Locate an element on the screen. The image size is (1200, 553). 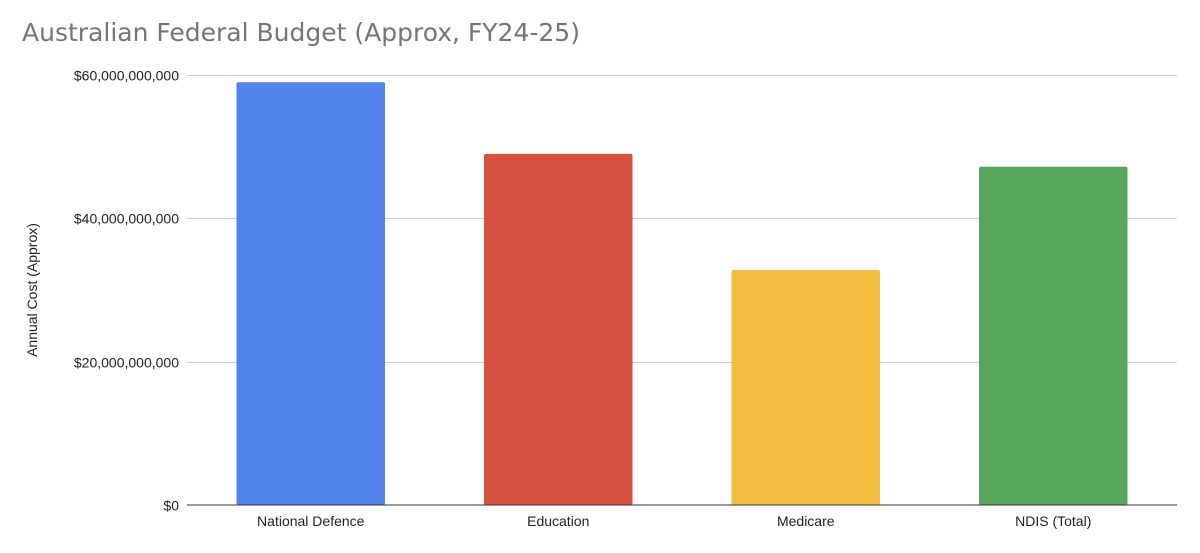
x-tick-label: Medicare is located at coordinates (806, 521).